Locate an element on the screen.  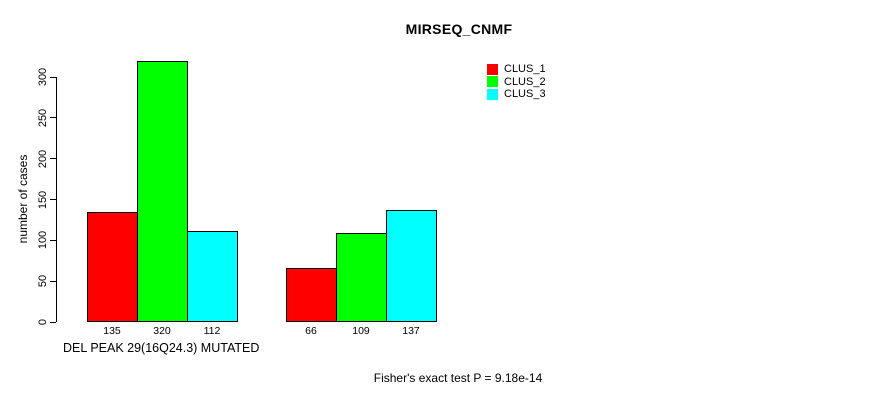
y-axis-line is located at coordinates (56, 199).